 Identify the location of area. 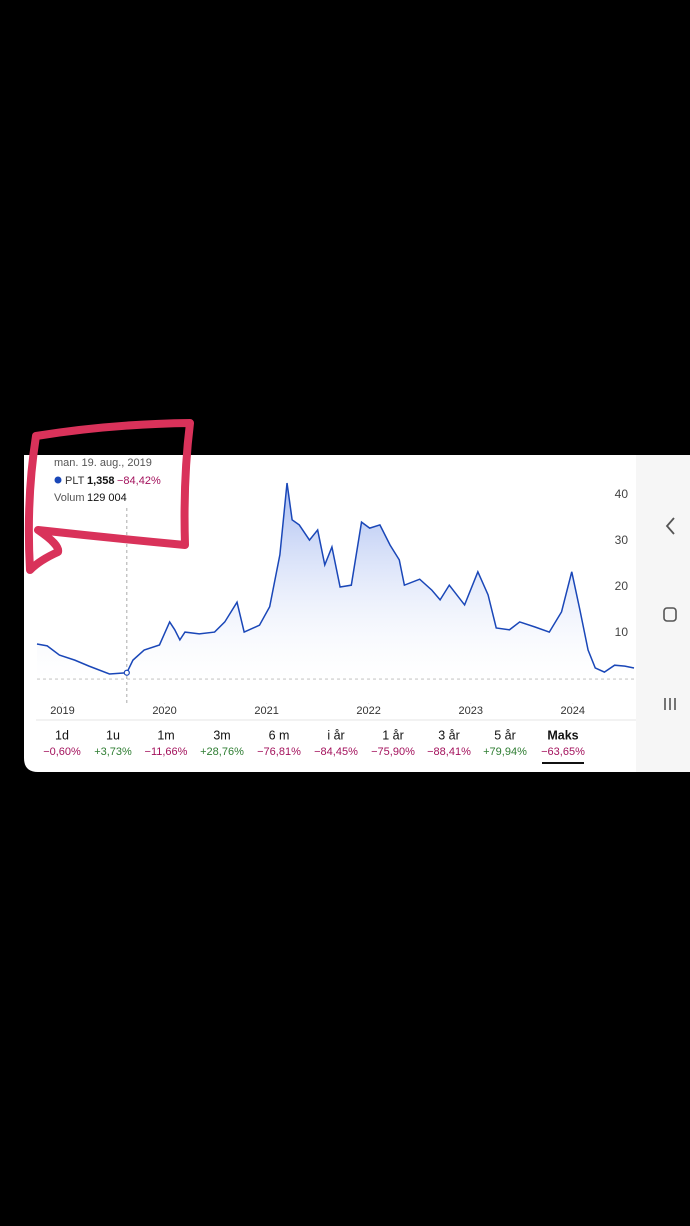
(335, 581).